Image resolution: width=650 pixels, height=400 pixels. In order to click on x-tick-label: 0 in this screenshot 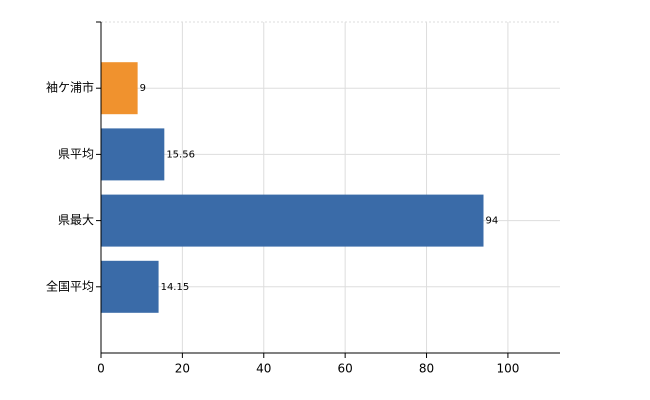, I will do `click(101, 369)`.